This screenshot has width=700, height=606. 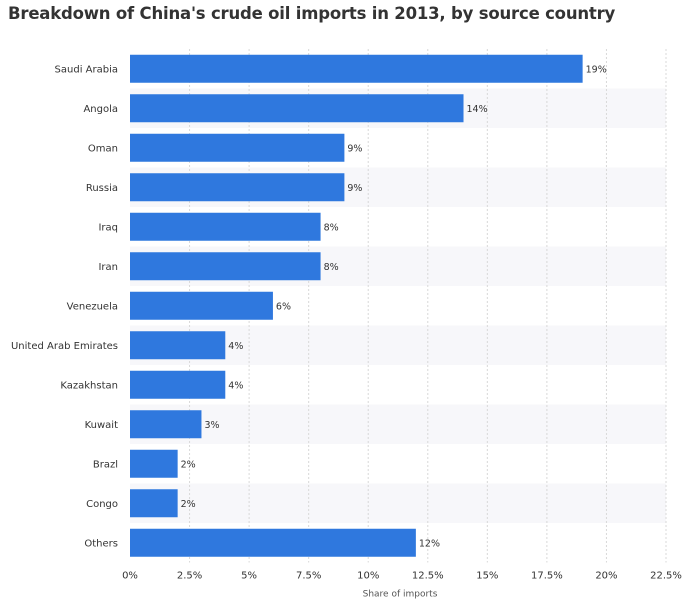 I want to click on category-label: Iraq, so click(x=108, y=227).